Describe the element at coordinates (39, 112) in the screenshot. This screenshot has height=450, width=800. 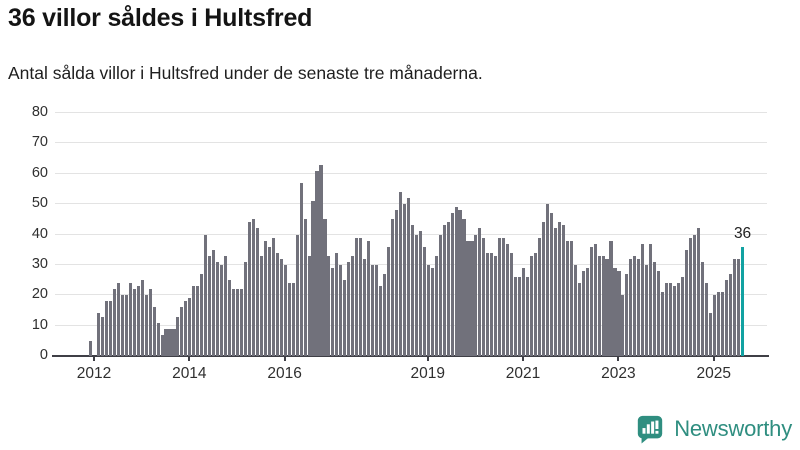
I see `y-tick-label-80: 80` at that location.